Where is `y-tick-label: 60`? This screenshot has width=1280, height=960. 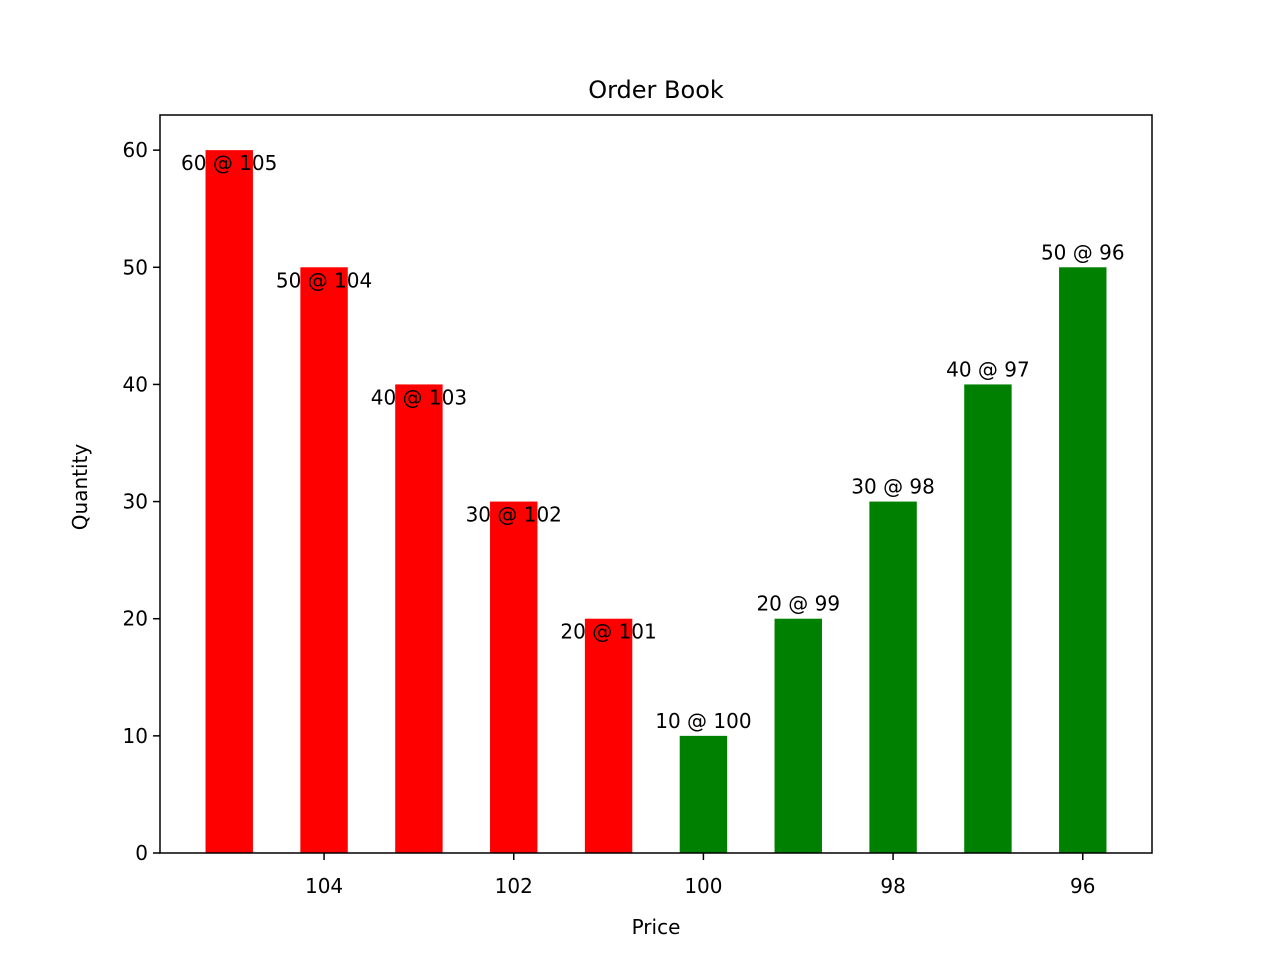
y-tick-label: 60 is located at coordinates (135, 150).